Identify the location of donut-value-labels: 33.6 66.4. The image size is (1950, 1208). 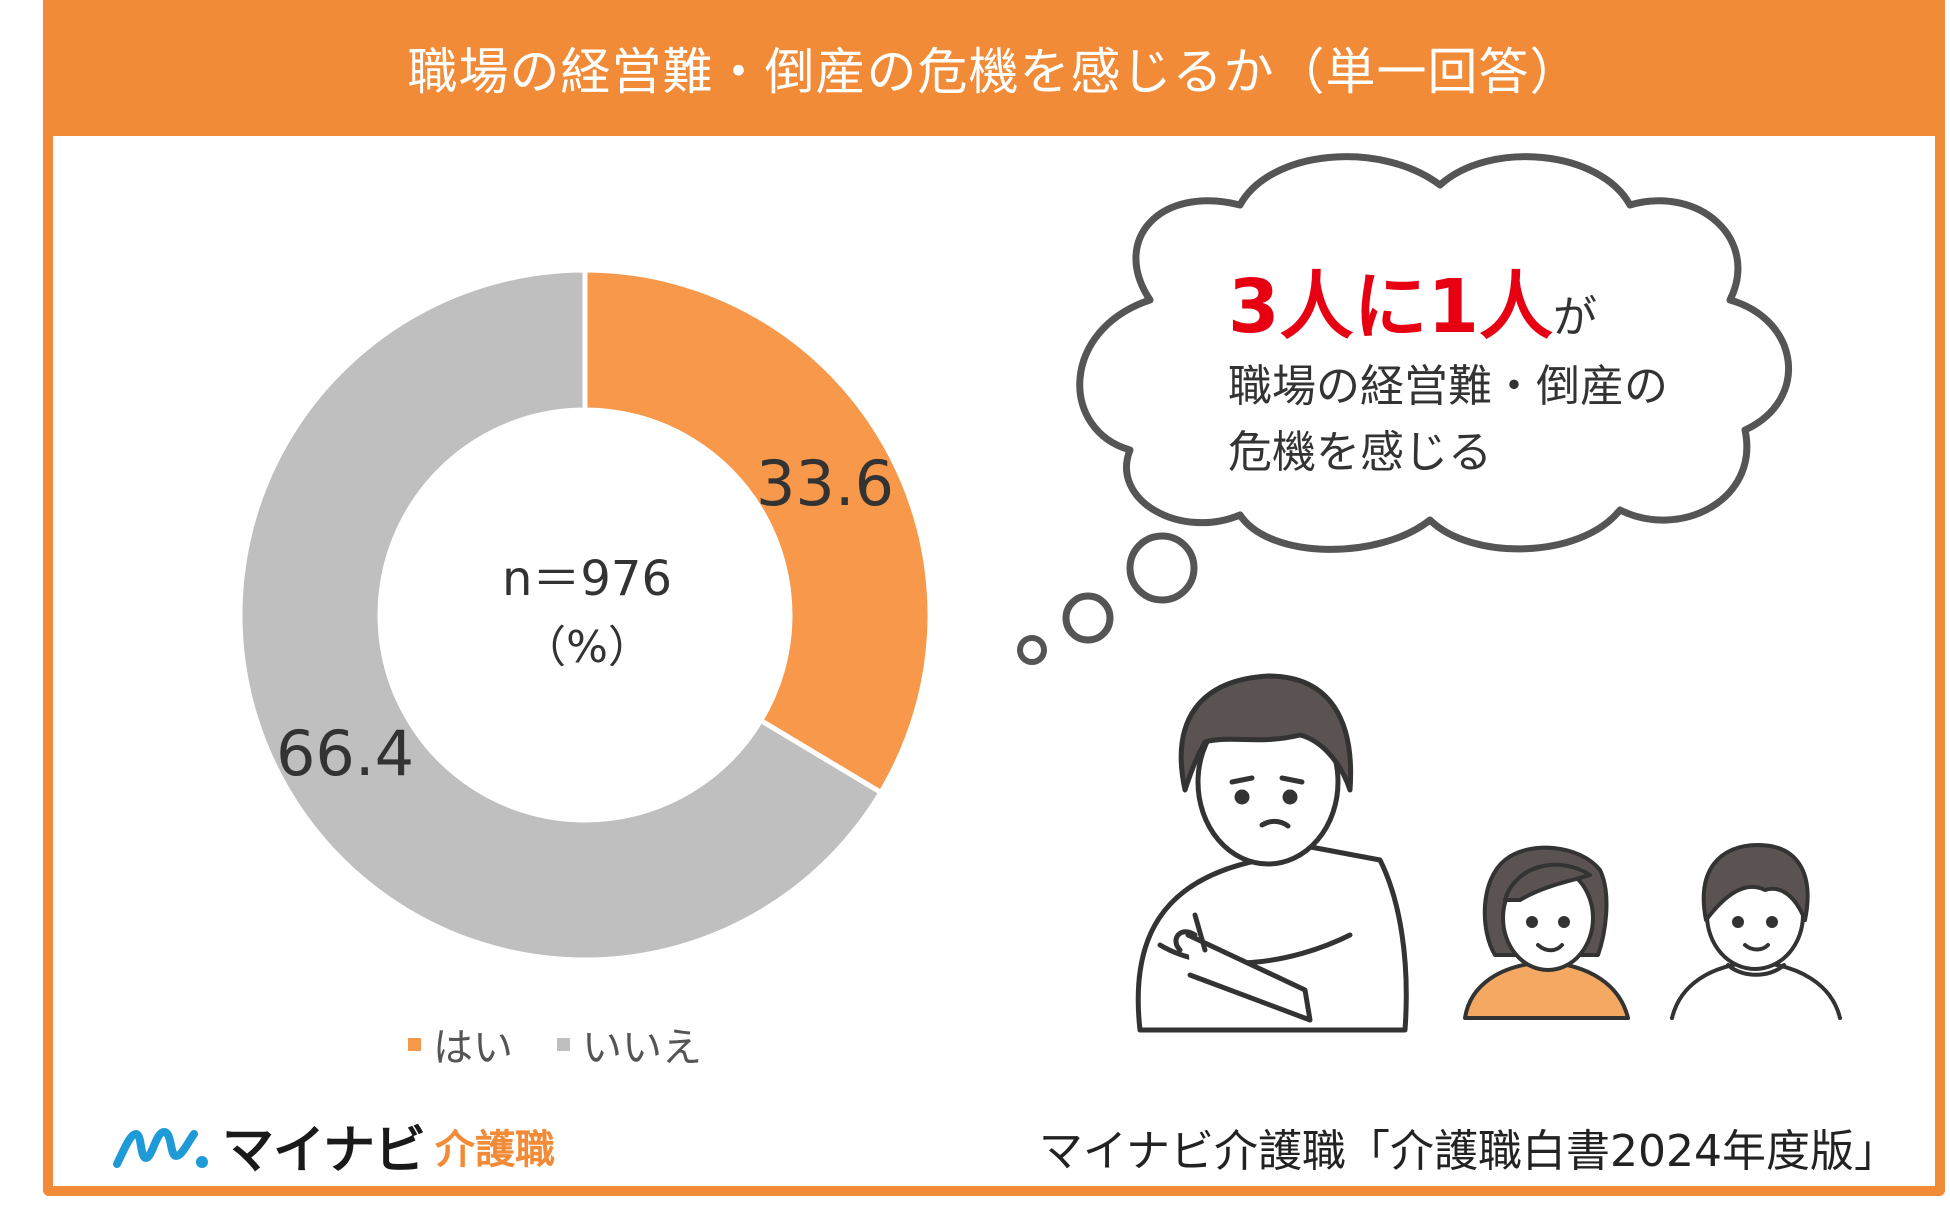
(585, 618).